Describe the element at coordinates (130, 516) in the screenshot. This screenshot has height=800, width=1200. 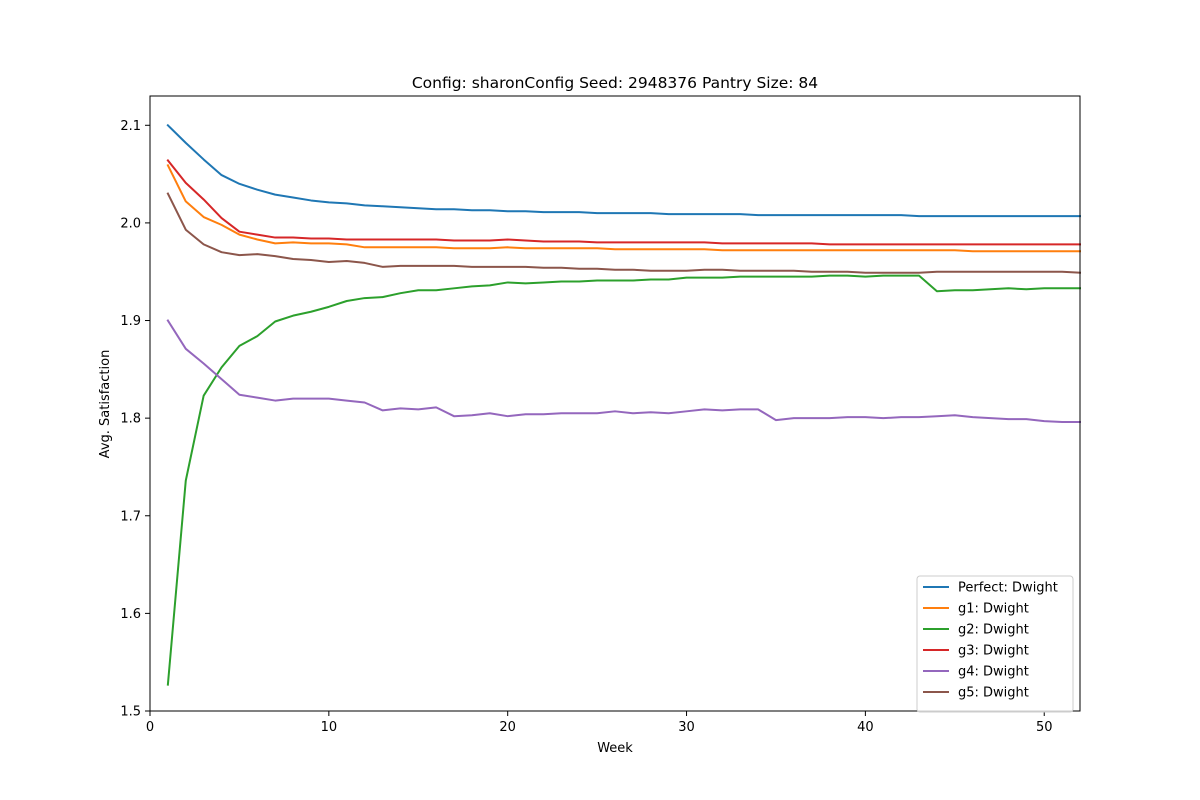
I see `y-tick-label: 1.7` at that location.